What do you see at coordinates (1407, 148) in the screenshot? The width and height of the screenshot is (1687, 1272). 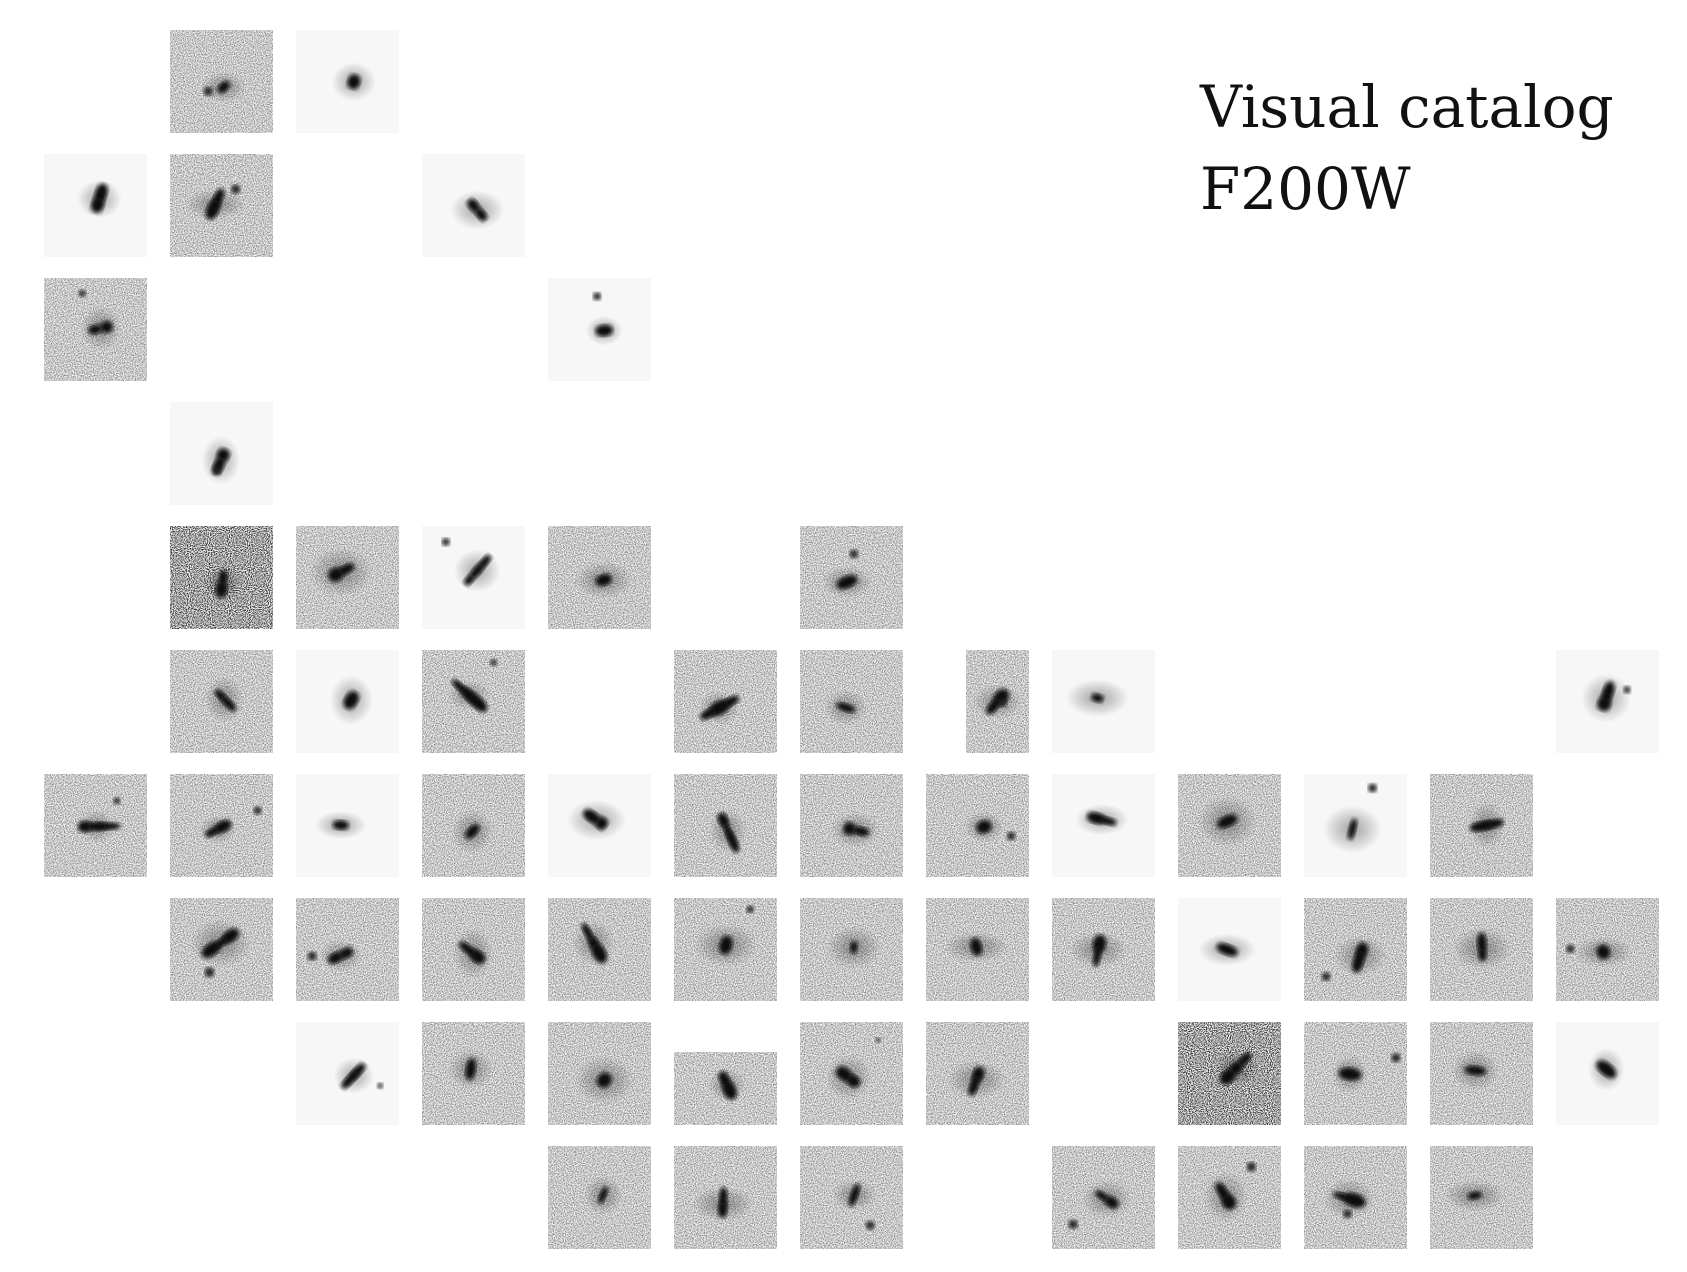 I see `catalog-title: Visual catalog F200W` at bounding box center [1407, 148].